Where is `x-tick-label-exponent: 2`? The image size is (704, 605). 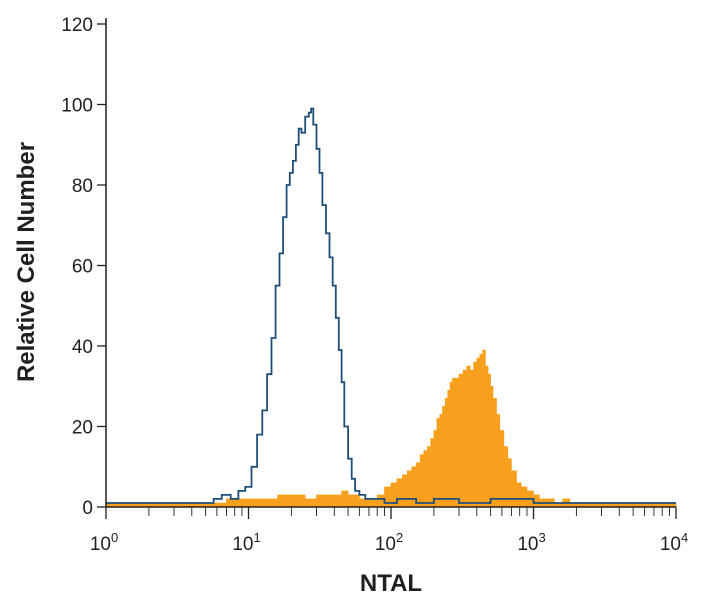
x-tick-label-exponent: 2 is located at coordinates (399, 537).